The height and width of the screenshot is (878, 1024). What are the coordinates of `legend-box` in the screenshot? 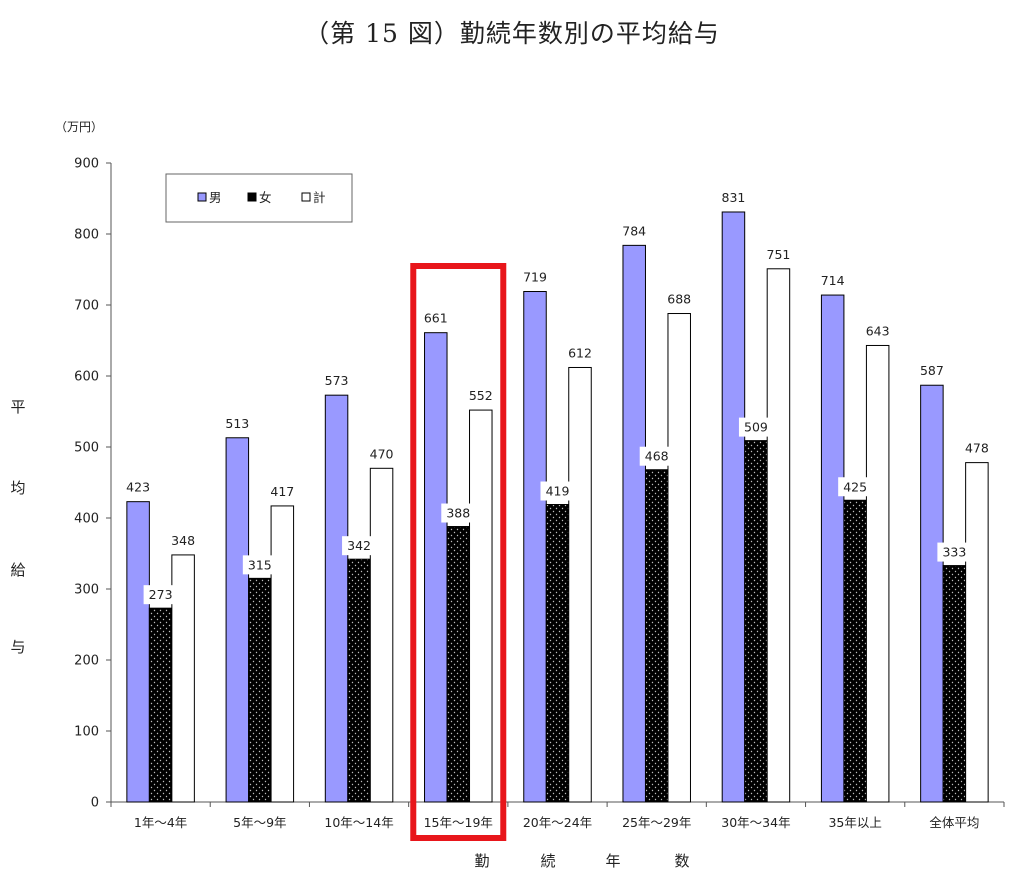 It's located at (259, 198).